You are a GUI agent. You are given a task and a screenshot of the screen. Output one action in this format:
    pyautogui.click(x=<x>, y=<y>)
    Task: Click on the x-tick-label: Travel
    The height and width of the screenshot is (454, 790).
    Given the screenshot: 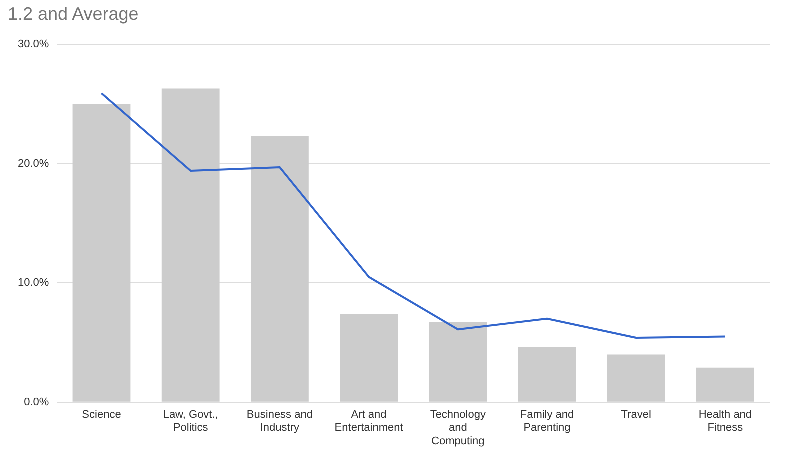 What is the action you would take?
    pyautogui.click(x=636, y=415)
    